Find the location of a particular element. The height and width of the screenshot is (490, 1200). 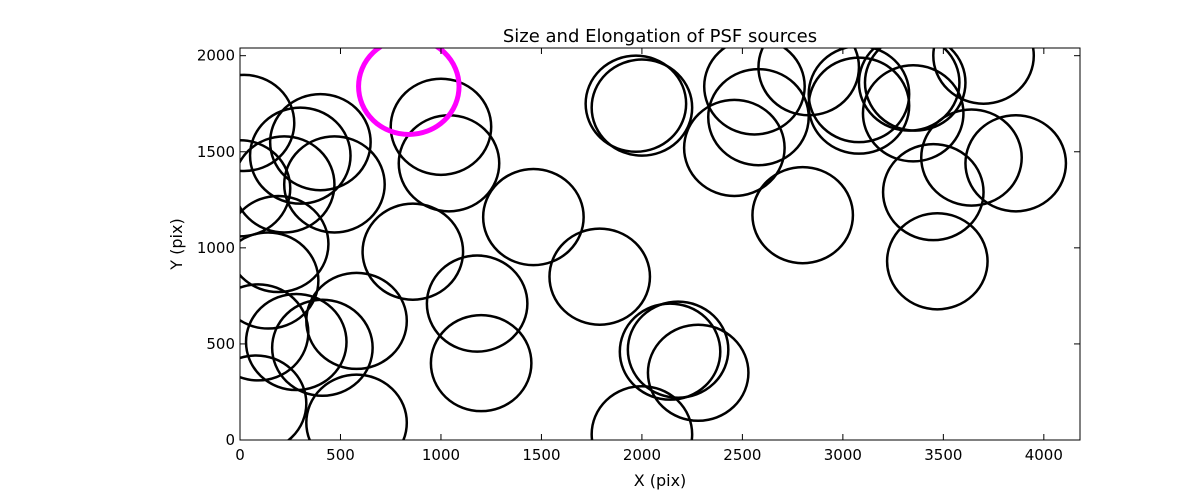

x-tick-label: 500 is located at coordinates (340, 455).